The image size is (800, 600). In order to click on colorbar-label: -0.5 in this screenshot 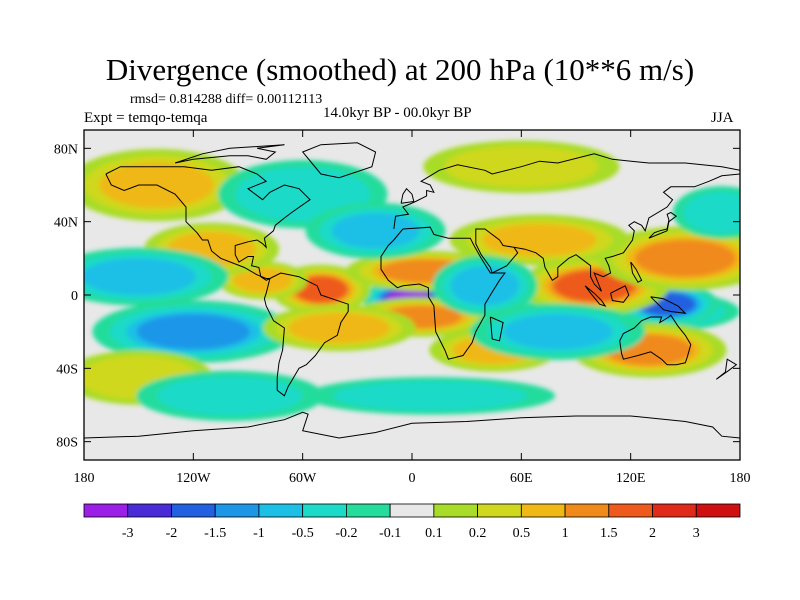, I will do `click(303, 533)`.